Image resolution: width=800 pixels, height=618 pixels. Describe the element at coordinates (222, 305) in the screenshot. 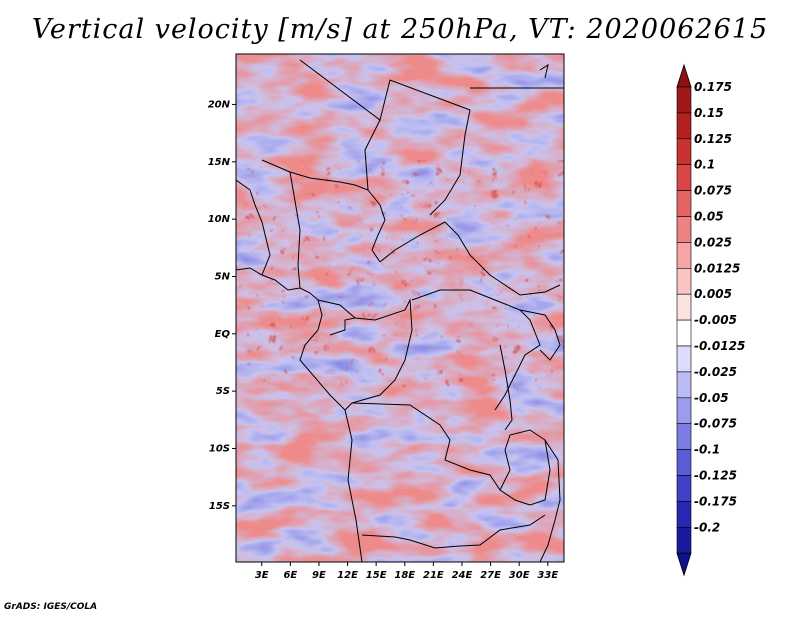

I see `latitude-axis: 20N 15N 10N 5N EQ 5S 10S 15S` at that location.